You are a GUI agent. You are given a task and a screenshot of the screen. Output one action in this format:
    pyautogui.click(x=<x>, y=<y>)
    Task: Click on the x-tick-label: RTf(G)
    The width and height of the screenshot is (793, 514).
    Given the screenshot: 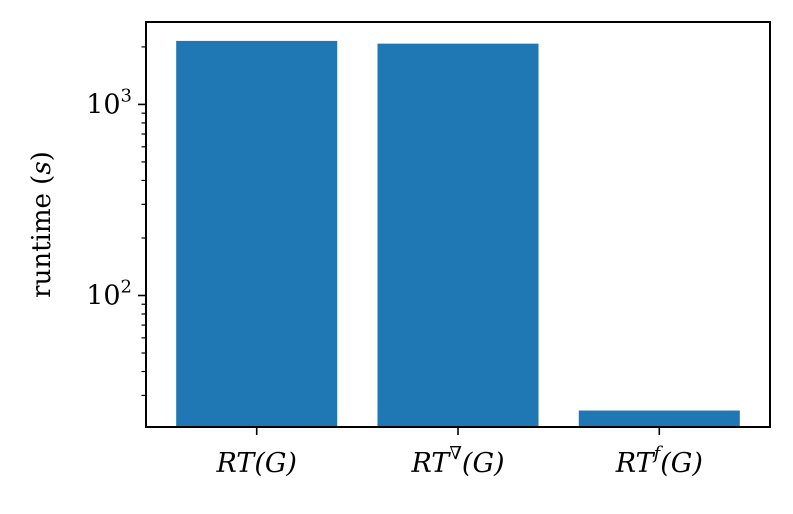 What is the action you would take?
    pyautogui.click(x=659, y=461)
    